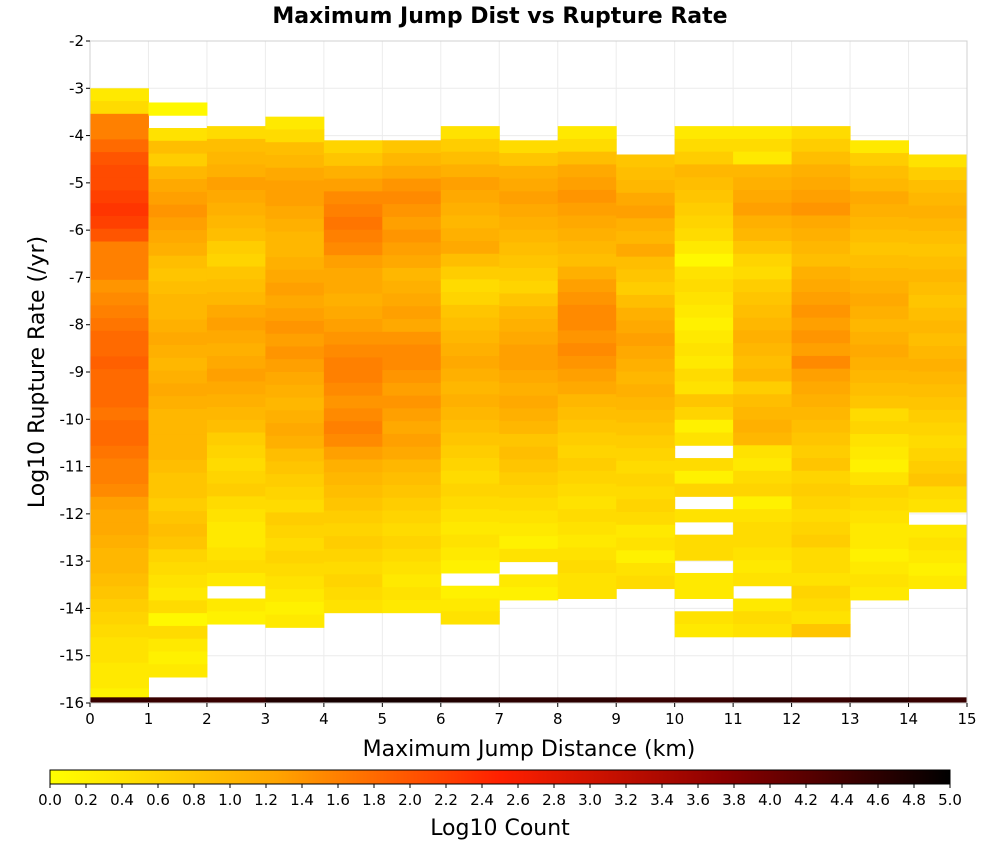 This screenshot has height=850, width=1000. I want to click on x-tick-label: 4, so click(324, 719).